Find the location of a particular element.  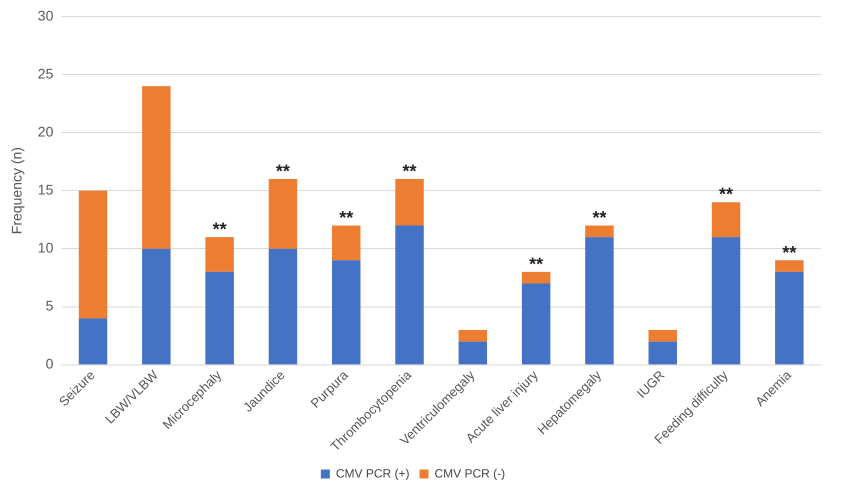

y-axis-title: Frequency (n) is located at coordinates (16, 190).